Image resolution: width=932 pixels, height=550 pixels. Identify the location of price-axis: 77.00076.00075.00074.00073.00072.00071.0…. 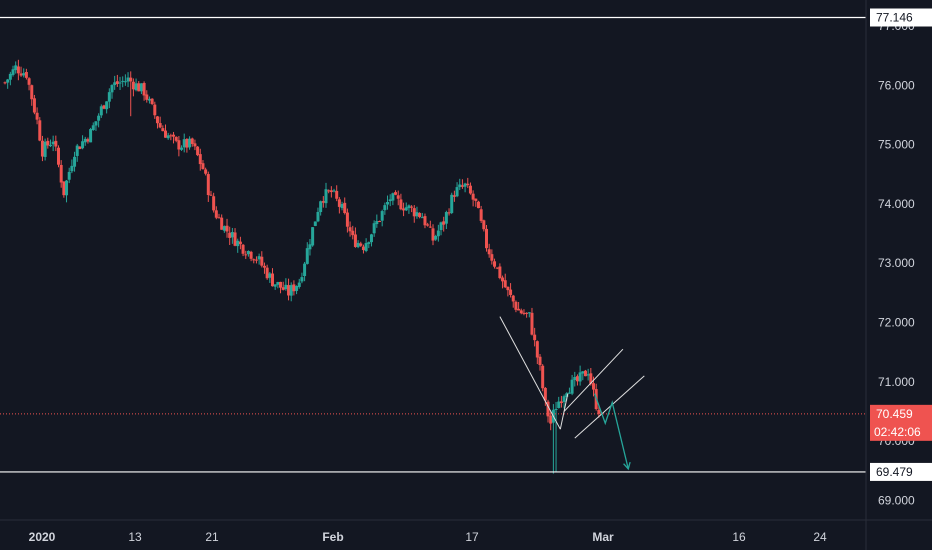
(896, 263).